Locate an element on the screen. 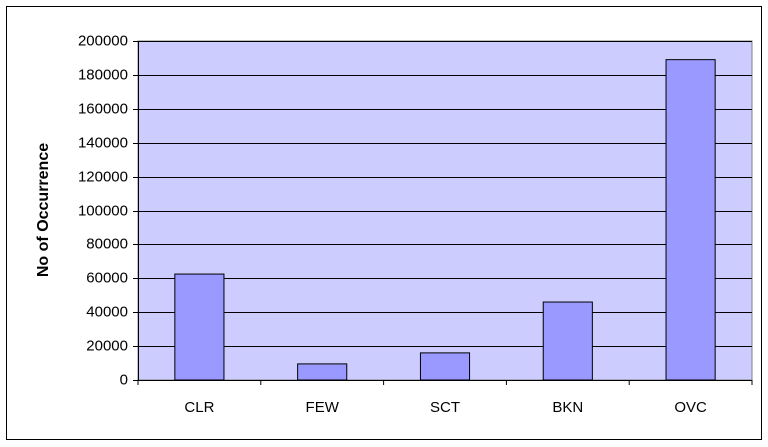 This screenshot has width=768, height=447. y-tick-label: 40000 is located at coordinates (107, 311).